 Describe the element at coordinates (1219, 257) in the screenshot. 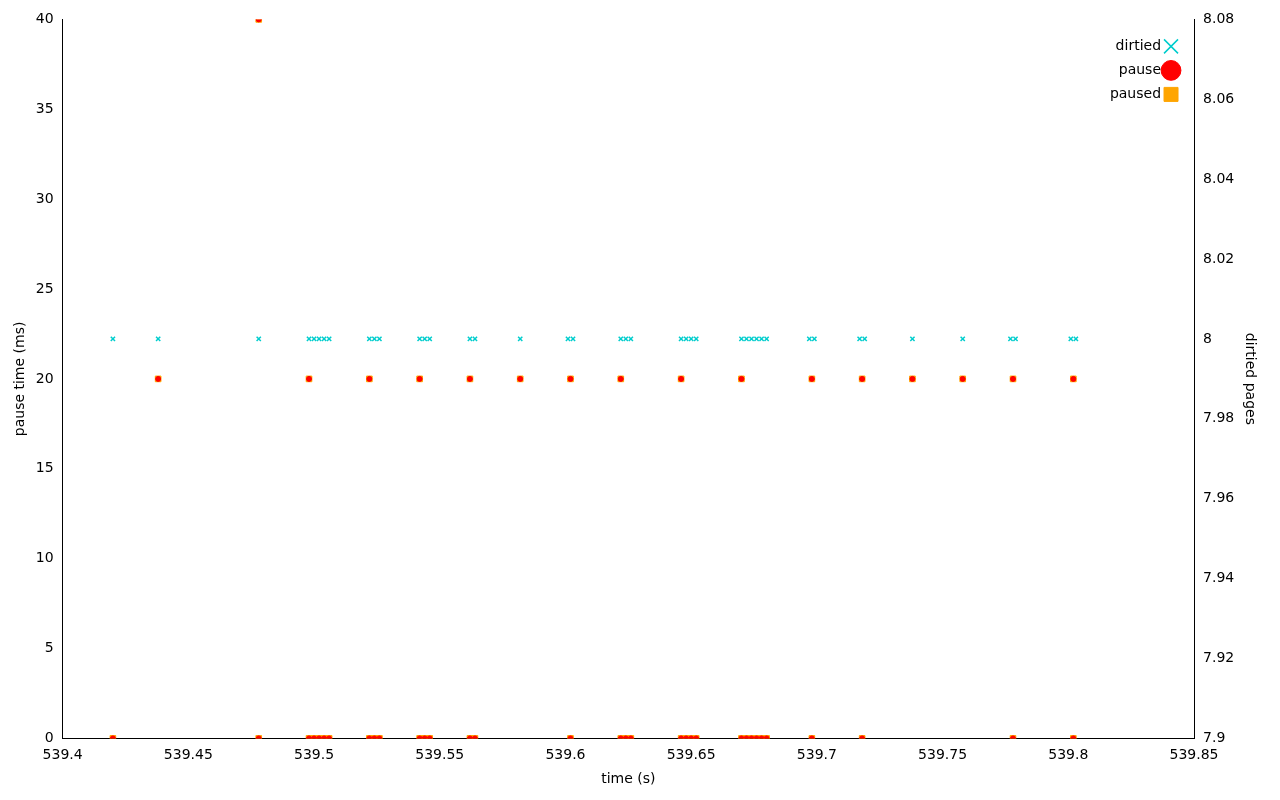

I see `y2-tick-label: 8.02` at that location.